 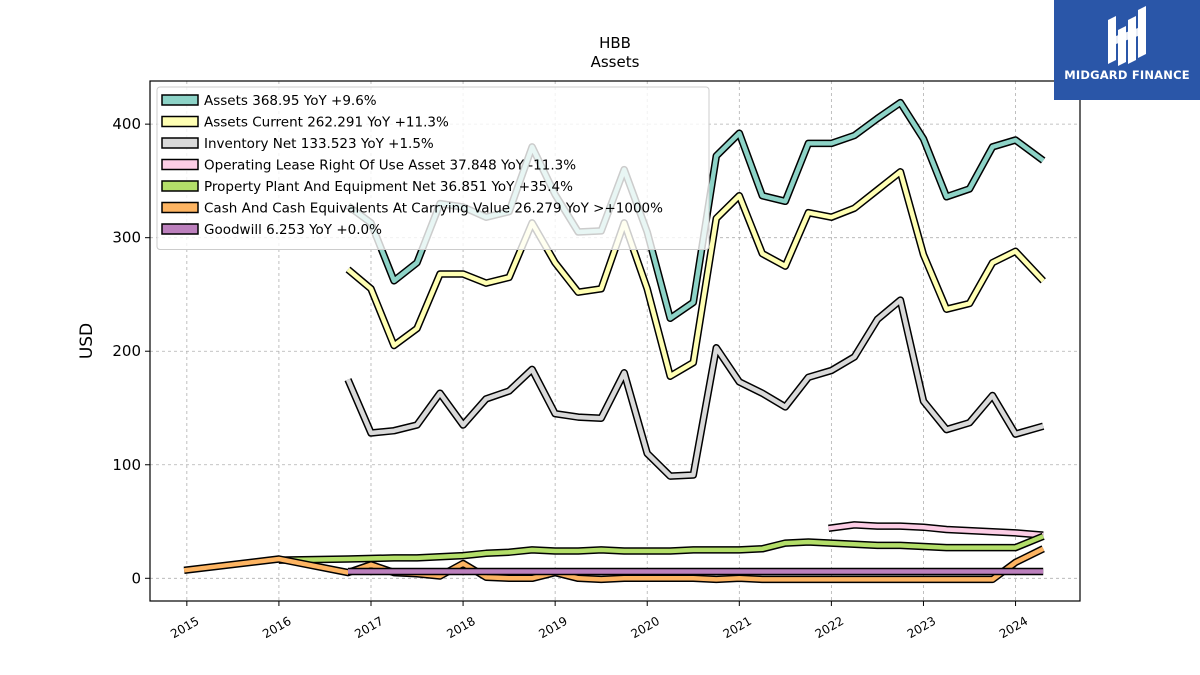 I want to click on x-tick-label: 2016, so click(x=276, y=627).